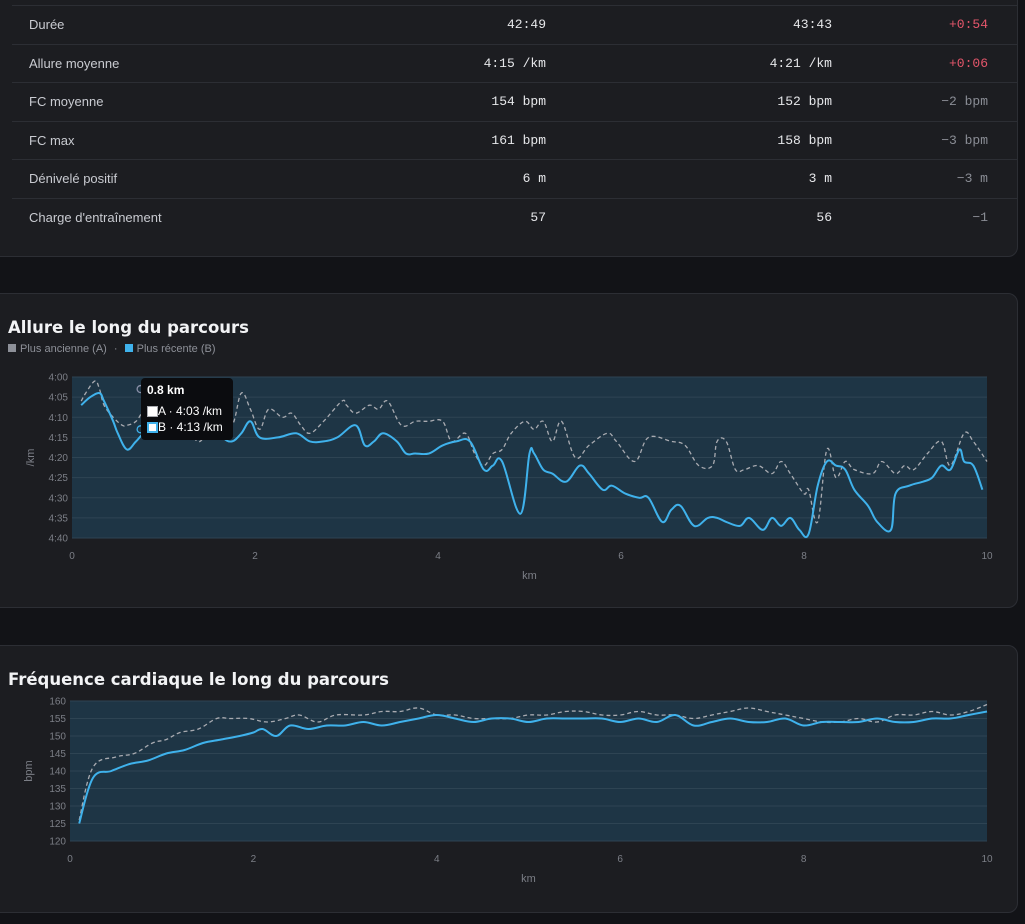 The height and width of the screenshot is (924, 1025). What do you see at coordinates (57, 737) in the screenshot?
I see `y-tick-label: 150` at bounding box center [57, 737].